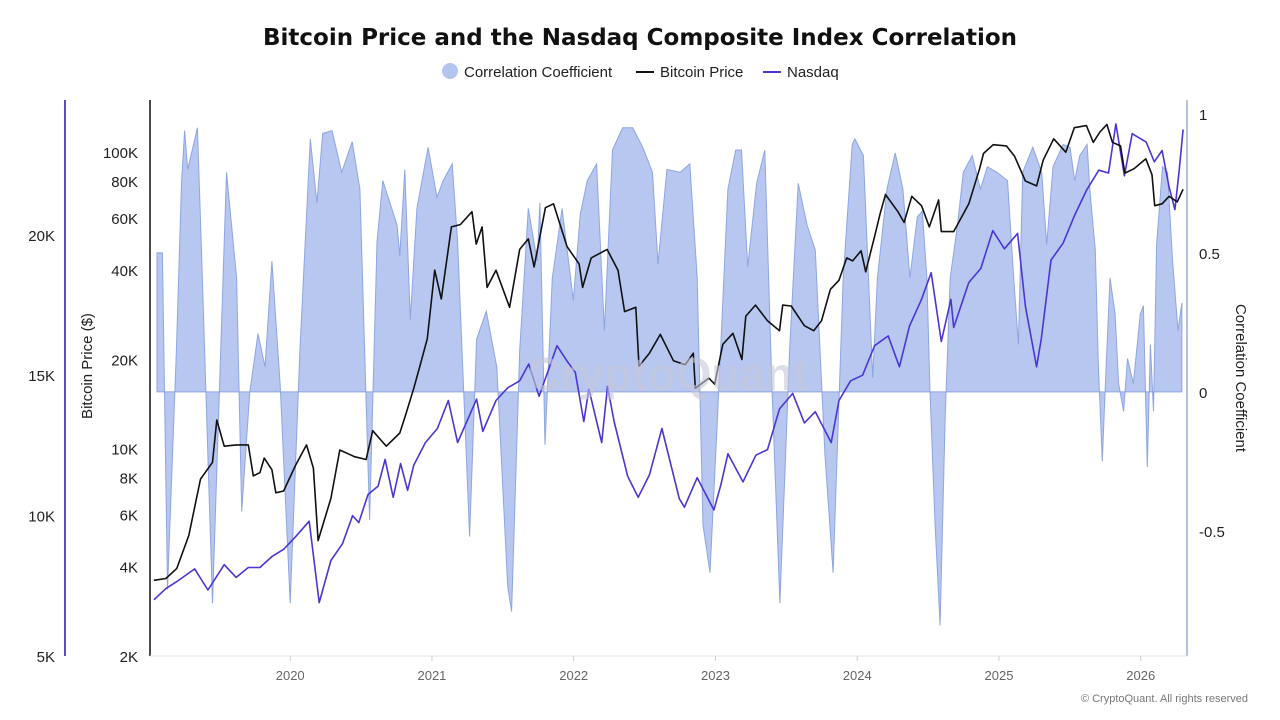  Describe the element at coordinates (813, 72) in the screenshot. I see `legend-label-nasdaq: Nasdaq` at that location.